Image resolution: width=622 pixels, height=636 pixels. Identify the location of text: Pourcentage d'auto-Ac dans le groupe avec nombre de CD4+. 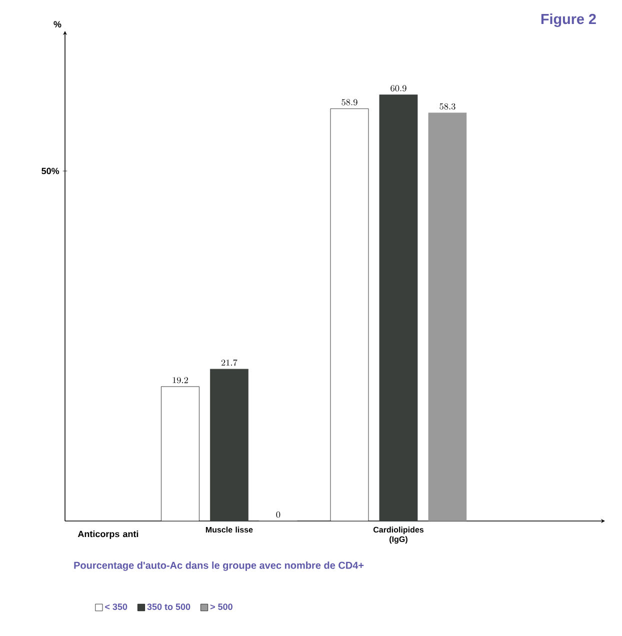
(219, 566).